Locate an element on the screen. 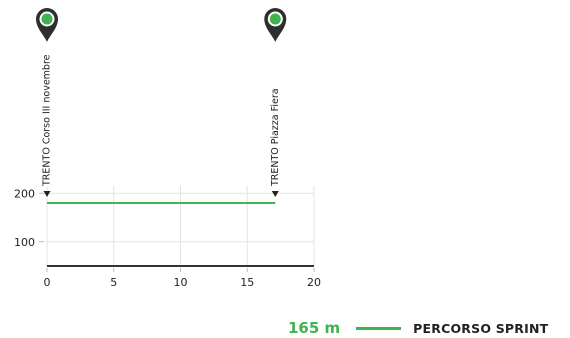  legend-distance-value: 165 m is located at coordinates (314, 328).